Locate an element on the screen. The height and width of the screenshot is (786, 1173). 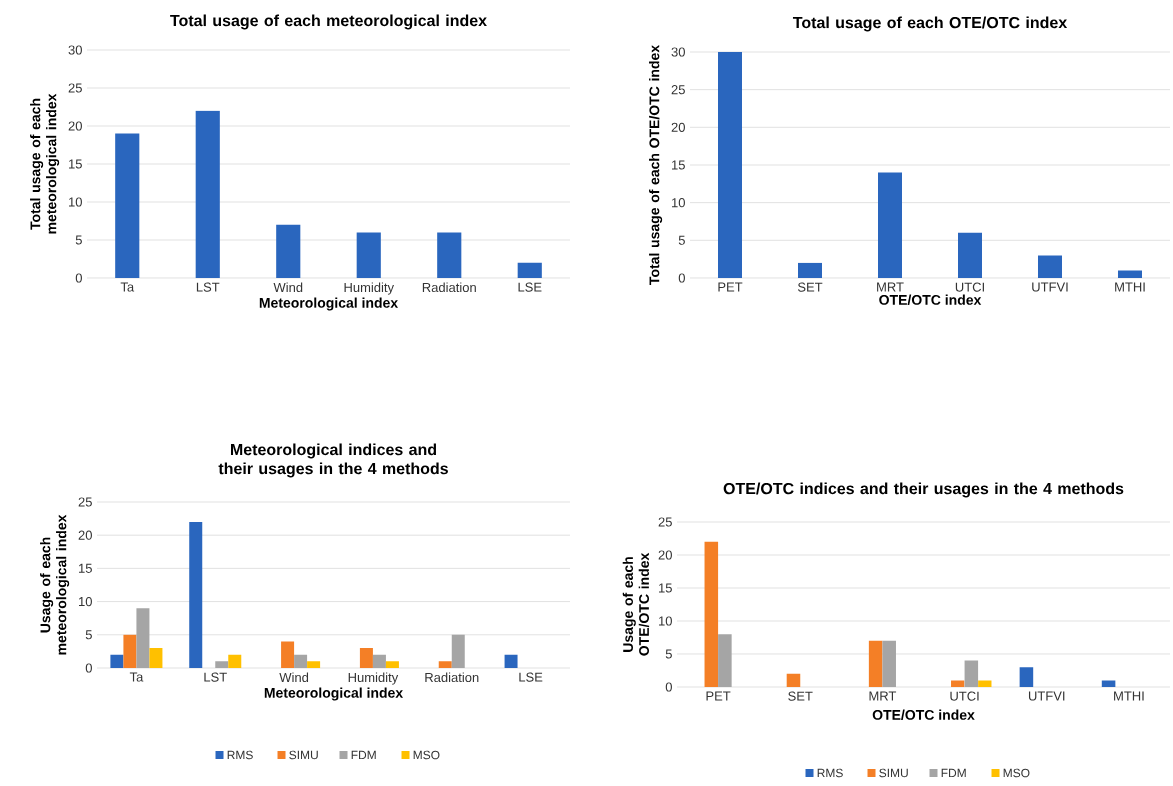
y-axis-title: Usage of each OTE/OTC index is located at coordinates (636, 604).